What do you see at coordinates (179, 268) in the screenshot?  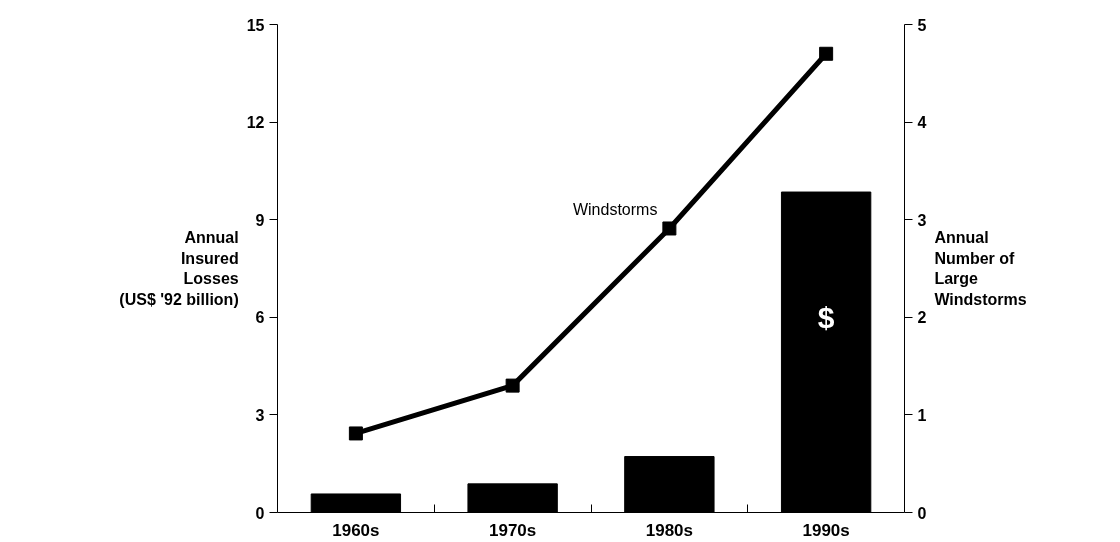 I see `y-axis-title: Annual Insured Losses (US$ '92 billion)` at bounding box center [179, 268].